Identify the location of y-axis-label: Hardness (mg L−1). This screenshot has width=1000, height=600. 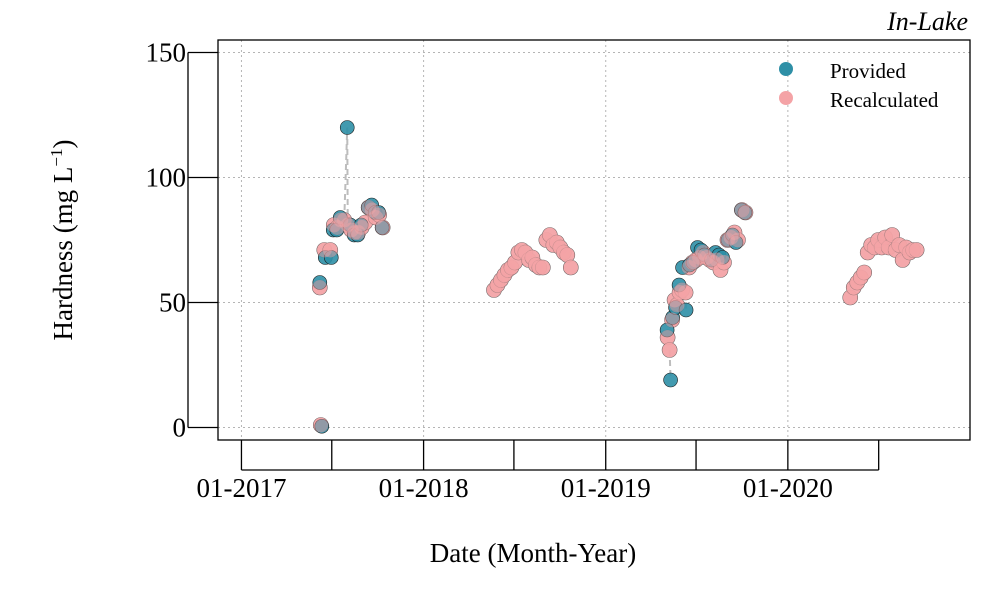
(62, 239).